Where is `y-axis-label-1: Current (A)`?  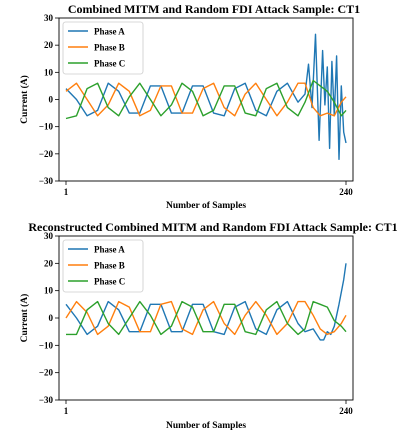
y-axis-label-1: Current (A) is located at coordinates (24, 99).